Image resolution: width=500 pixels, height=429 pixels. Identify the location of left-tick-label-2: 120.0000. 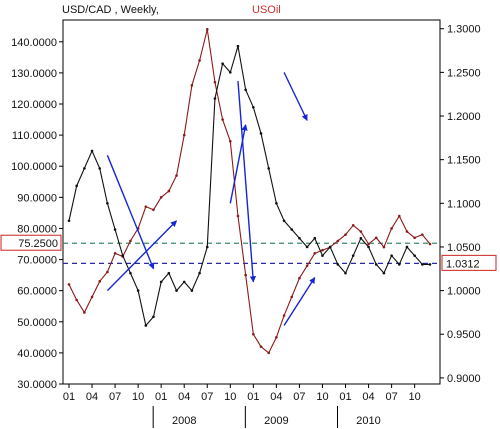
(34, 105).